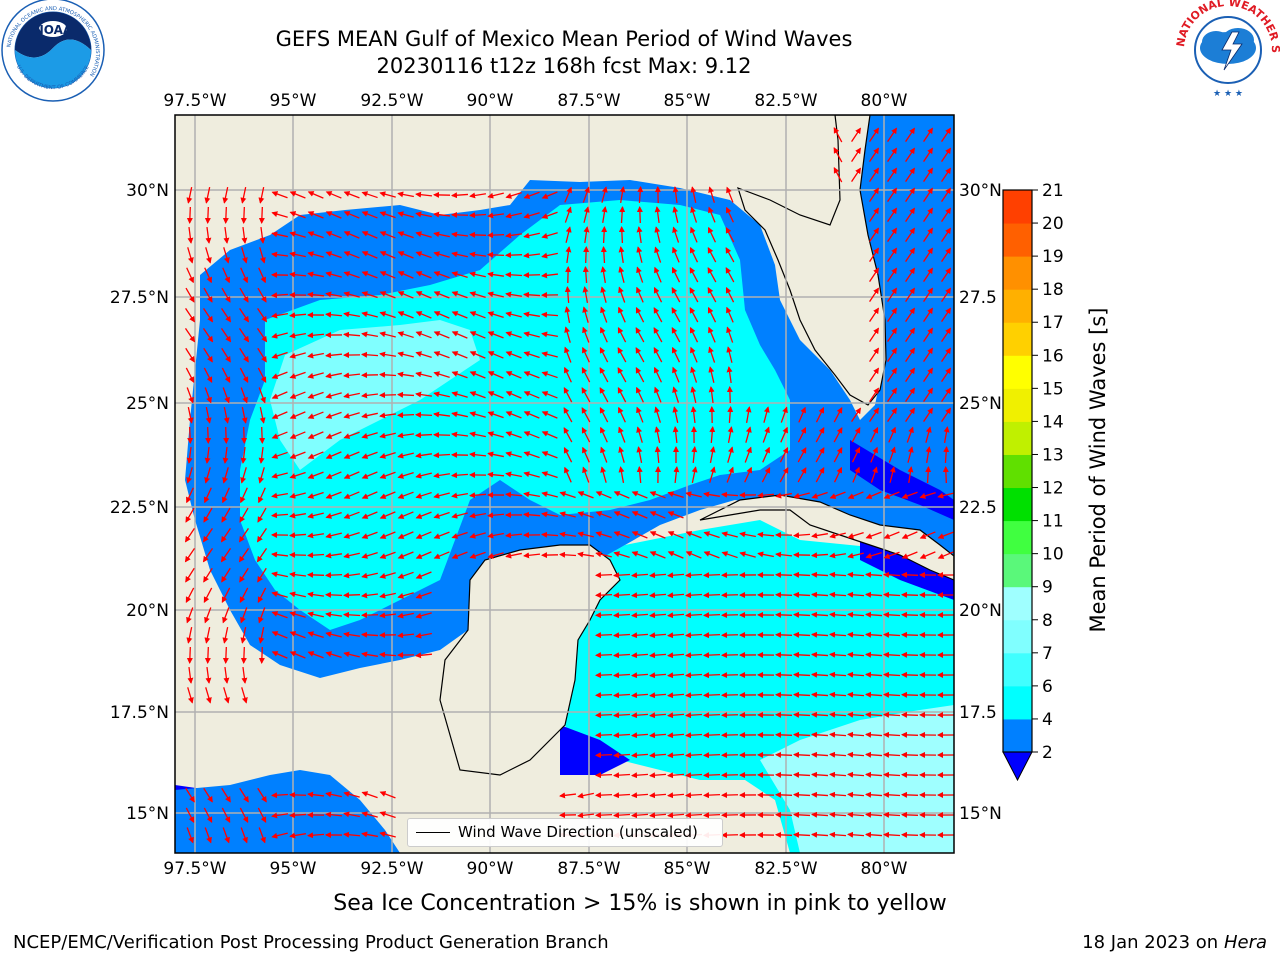 This screenshot has height=960, width=1280. I want to click on colorbar-tick-label: 19, so click(1053, 257).